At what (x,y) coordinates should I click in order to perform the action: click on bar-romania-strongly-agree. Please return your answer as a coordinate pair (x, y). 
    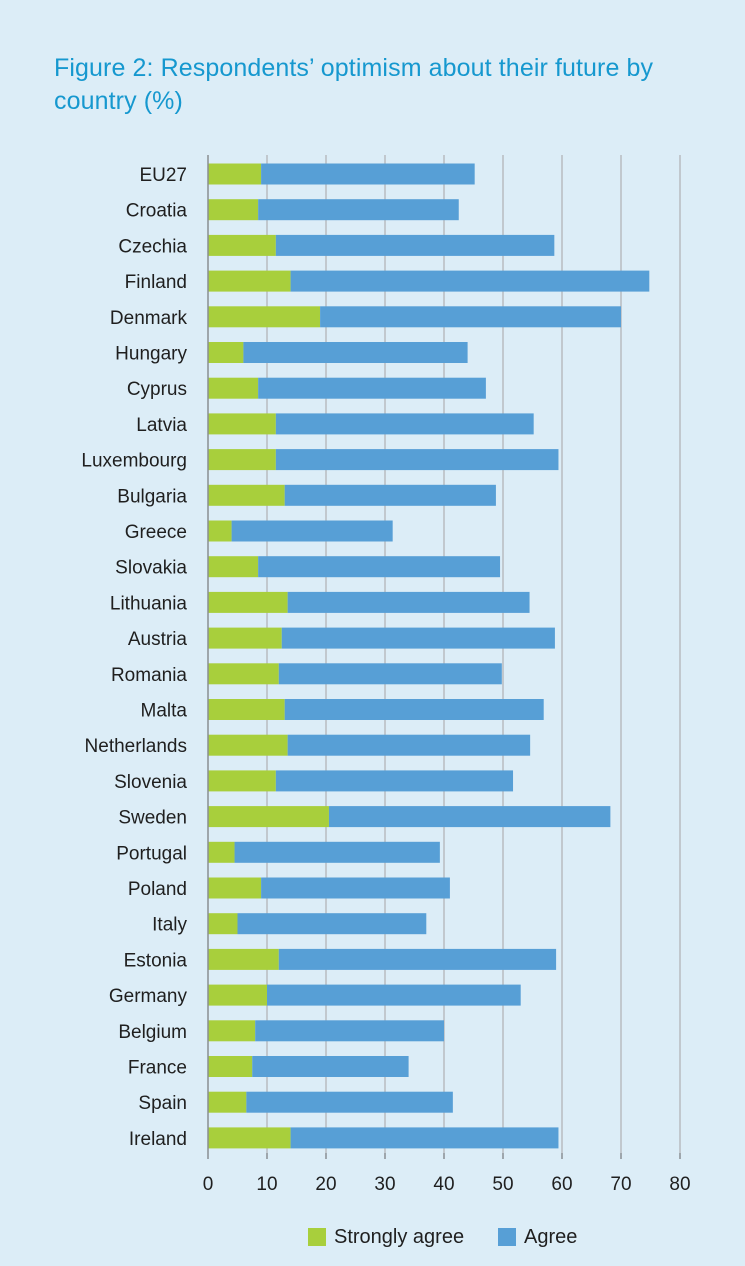
    Looking at the image, I should click on (243, 674).